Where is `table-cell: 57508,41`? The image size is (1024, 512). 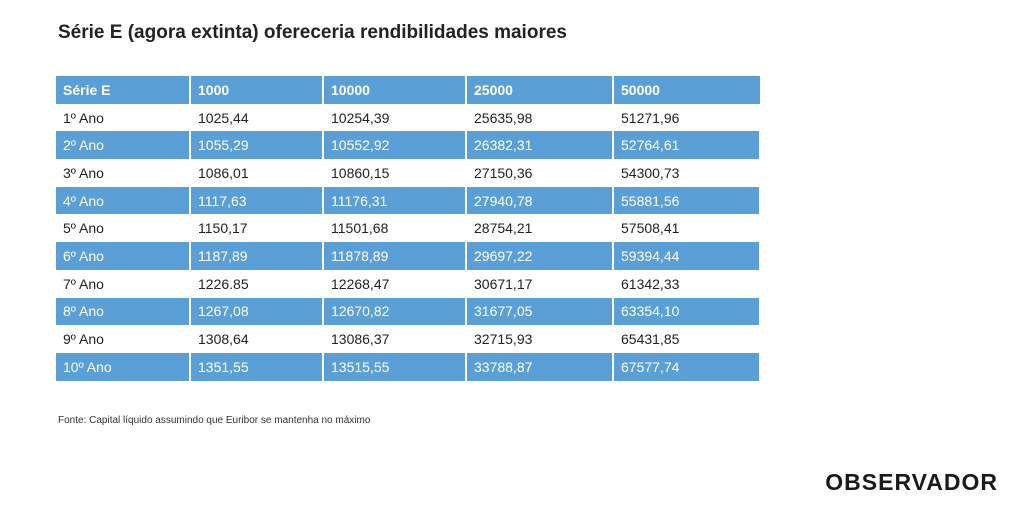 table-cell: 57508,41 is located at coordinates (687, 228).